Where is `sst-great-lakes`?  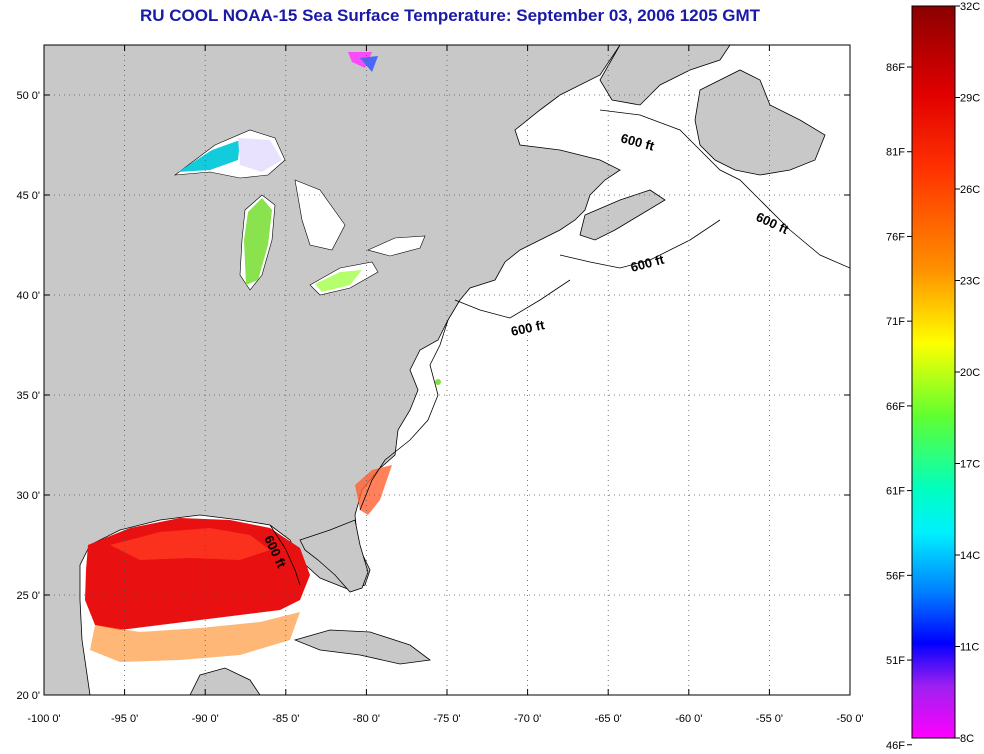 sst-great-lakes is located at coordinates (278, 172).